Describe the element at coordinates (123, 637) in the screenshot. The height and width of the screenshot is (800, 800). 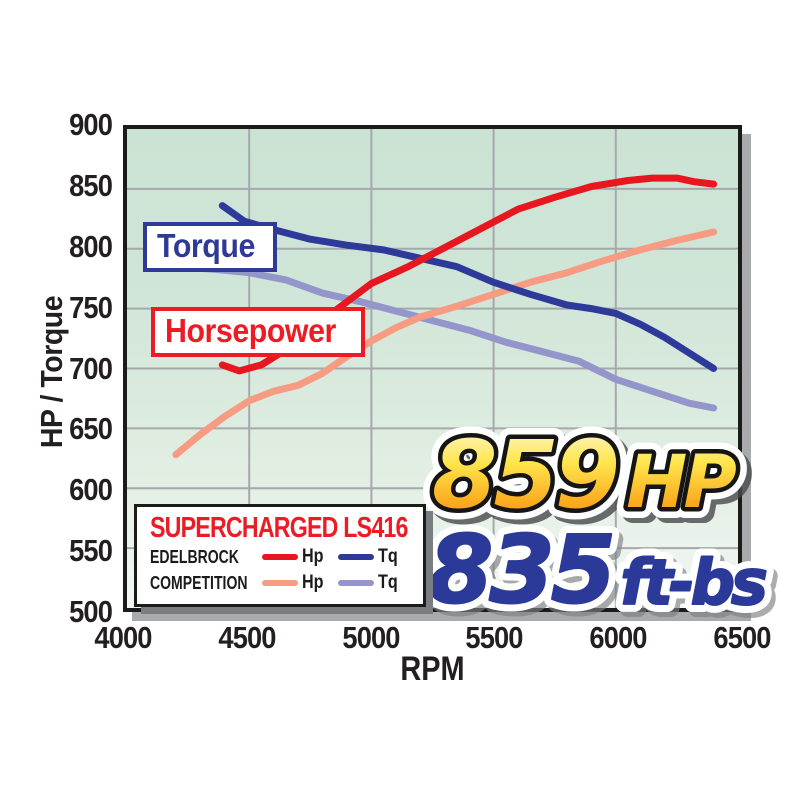
I see `x-tick-label: 4000` at that location.